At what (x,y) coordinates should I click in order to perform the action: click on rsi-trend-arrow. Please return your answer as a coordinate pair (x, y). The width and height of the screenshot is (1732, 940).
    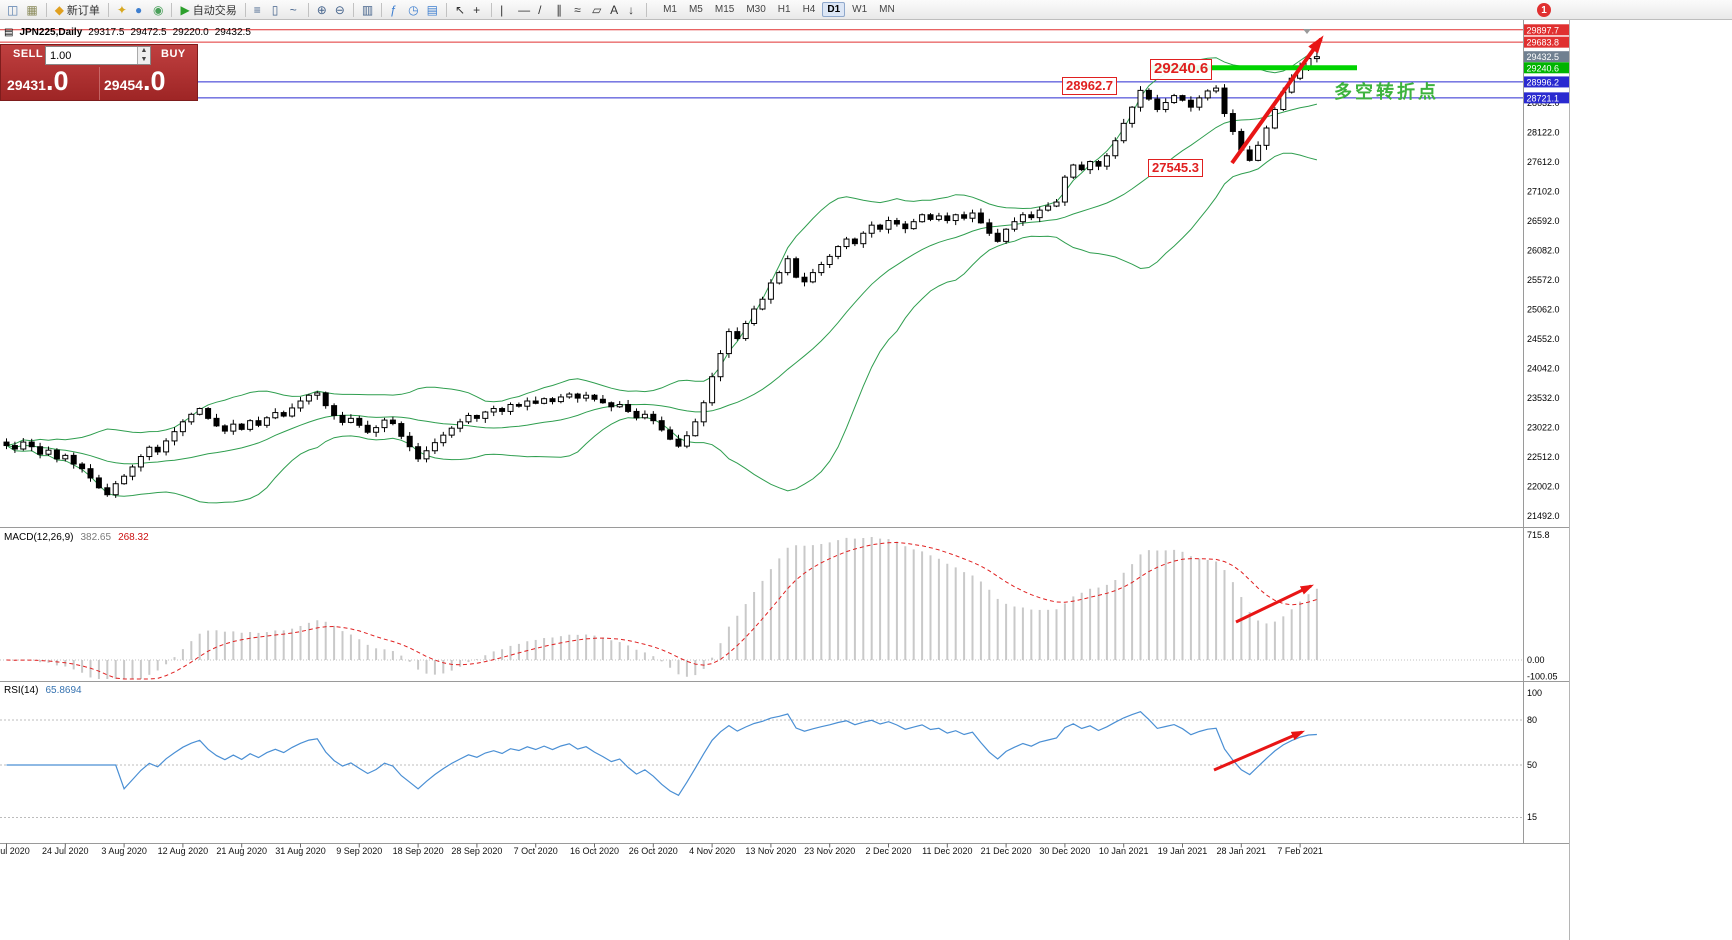
    Looking at the image, I should click on (1259, 751).